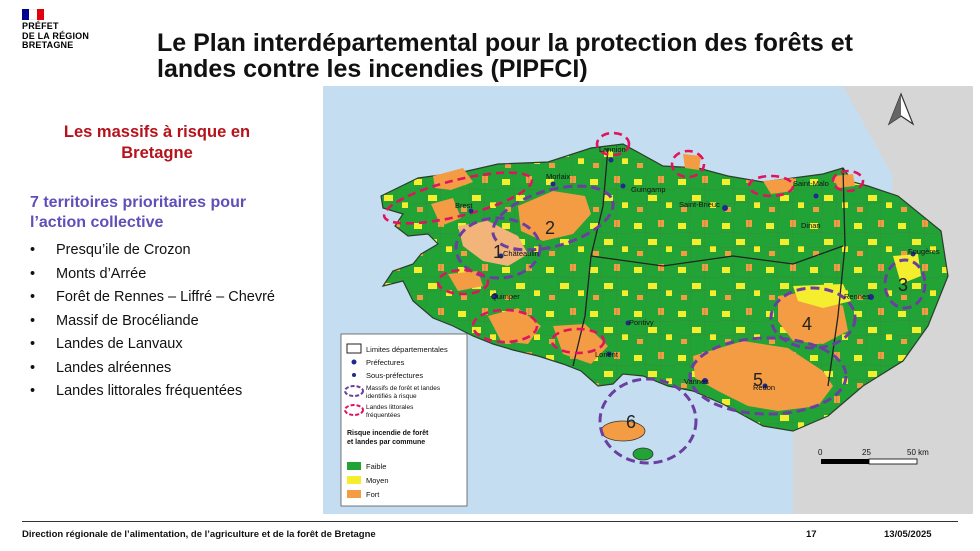  What do you see at coordinates (388, 433) in the screenshot?
I see `legend-risk-title-line-1: Risque incendie de forêt` at bounding box center [388, 433].